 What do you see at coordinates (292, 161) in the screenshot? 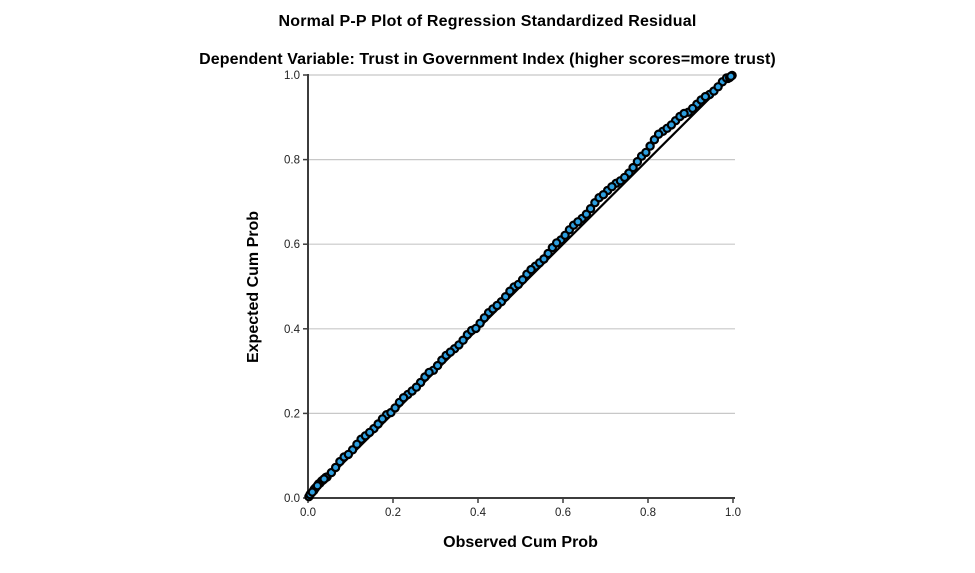
I see `y-tick-label: 0.8` at bounding box center [292, 161].